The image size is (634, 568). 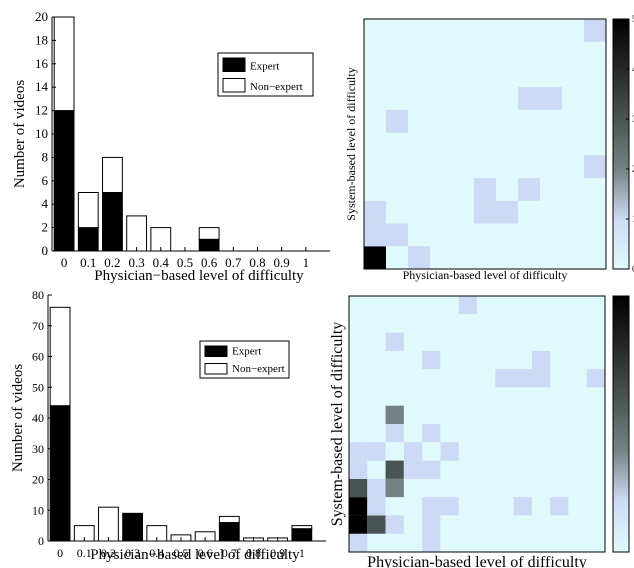 I want to click on y-axis-label: Number of videos, so click(x=18, y=418).